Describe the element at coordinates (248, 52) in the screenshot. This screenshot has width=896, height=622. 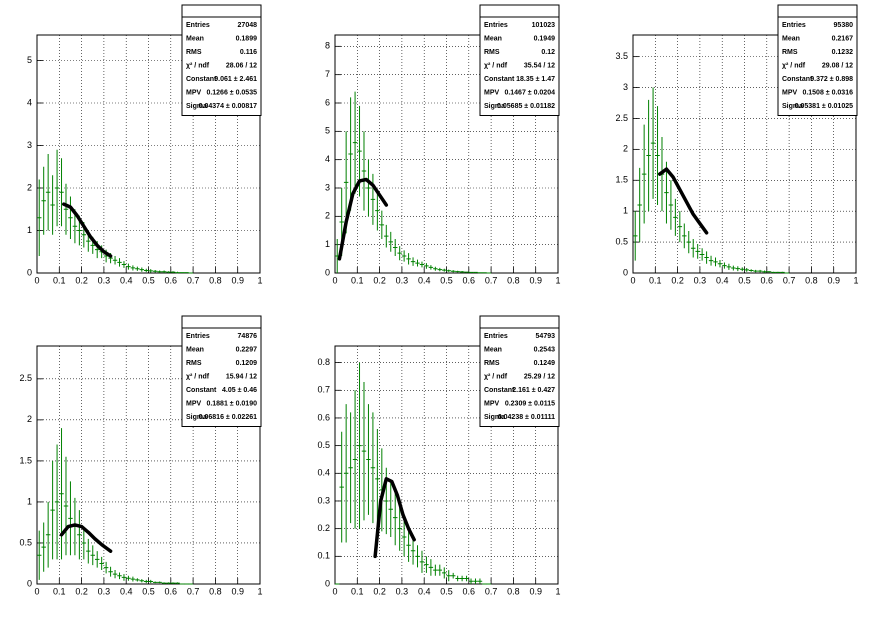
I see `stats-value: 0.116` at that location.